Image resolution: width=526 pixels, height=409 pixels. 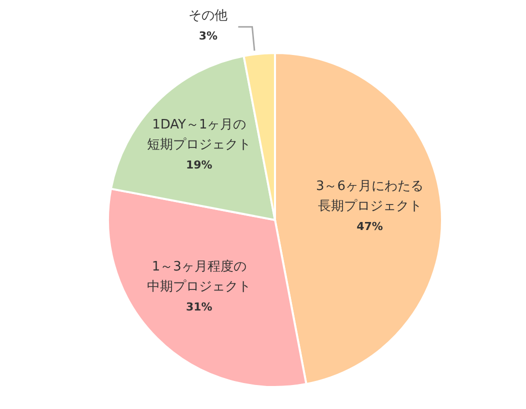 I want to click on data-label: 3%, so click(x=208, y=35).